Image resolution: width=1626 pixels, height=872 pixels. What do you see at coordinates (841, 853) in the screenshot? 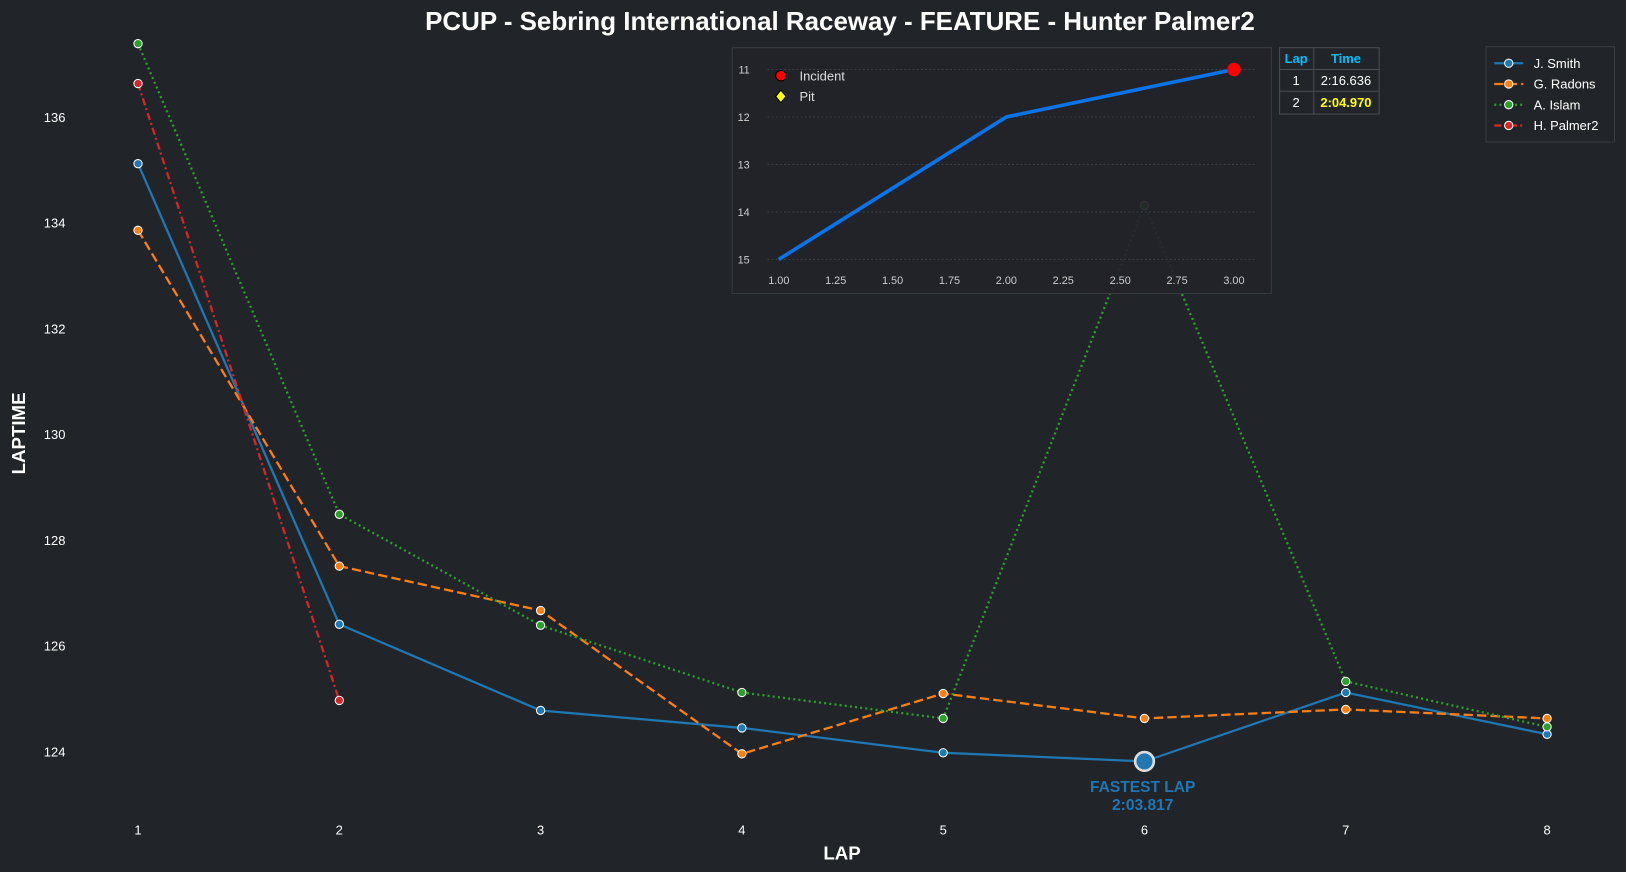
I see `x-axis-label: LAP` at bounding box center [841, 853].